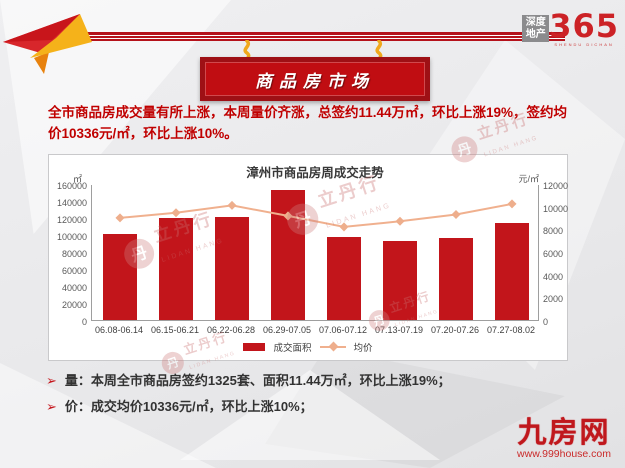 This screenshot has width=625, height=468. Describe the element at coordinates (564, 454) in the screenshot. I see `site-url: www.999house.com` at that location.